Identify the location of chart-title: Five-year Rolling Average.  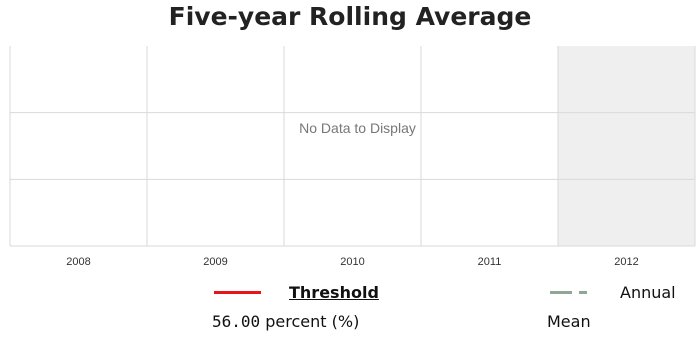
(350, 16).